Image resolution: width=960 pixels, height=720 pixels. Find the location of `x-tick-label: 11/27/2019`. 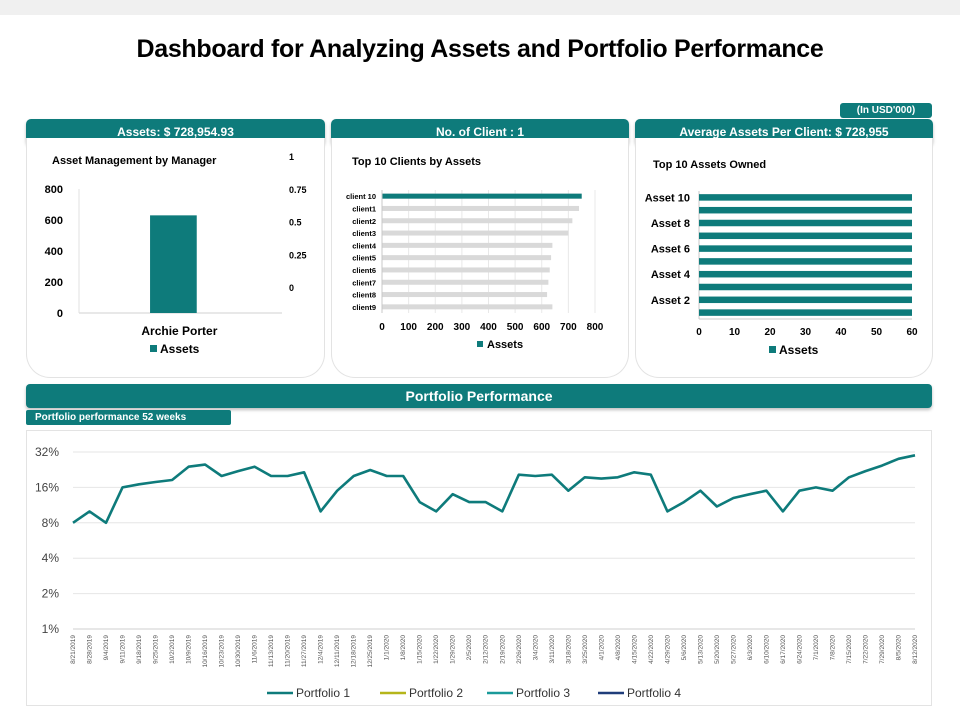

x-tick-label: 11/27/2019 is located at coordinates (304, 651).